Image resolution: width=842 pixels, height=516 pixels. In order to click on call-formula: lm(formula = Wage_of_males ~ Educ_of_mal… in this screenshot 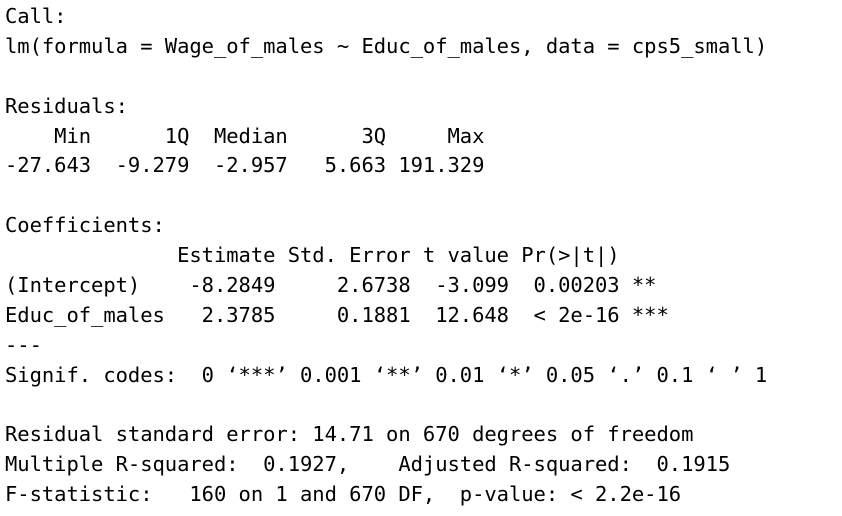, I will do `click(386, 45)`.